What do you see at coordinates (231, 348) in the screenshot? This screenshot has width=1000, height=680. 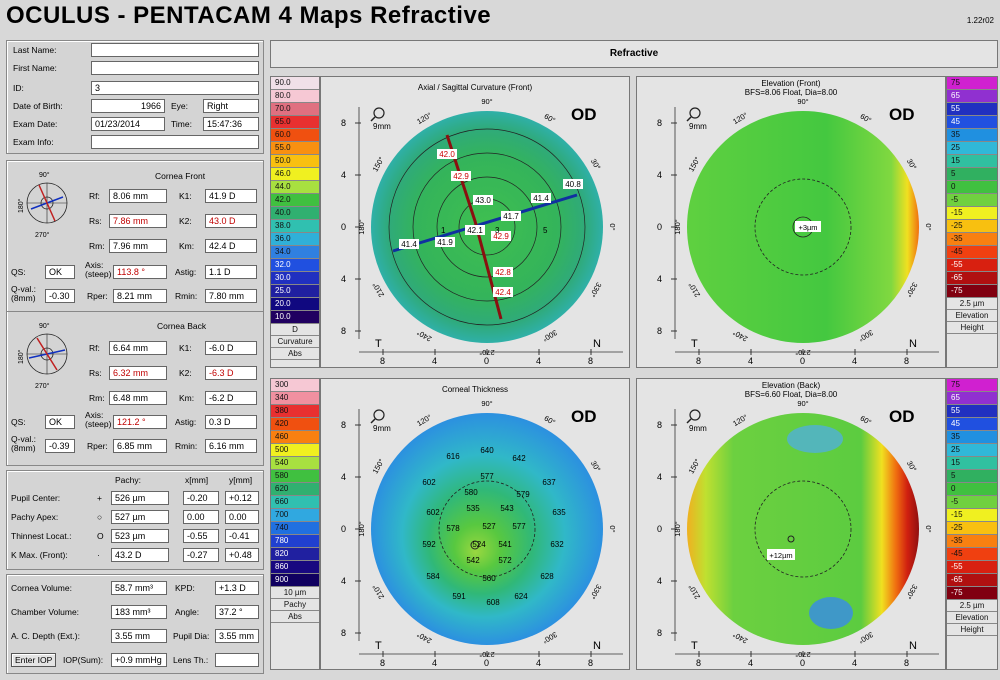 I see `back-k1-field: -6.0 D` at bounding box center [231, 348].